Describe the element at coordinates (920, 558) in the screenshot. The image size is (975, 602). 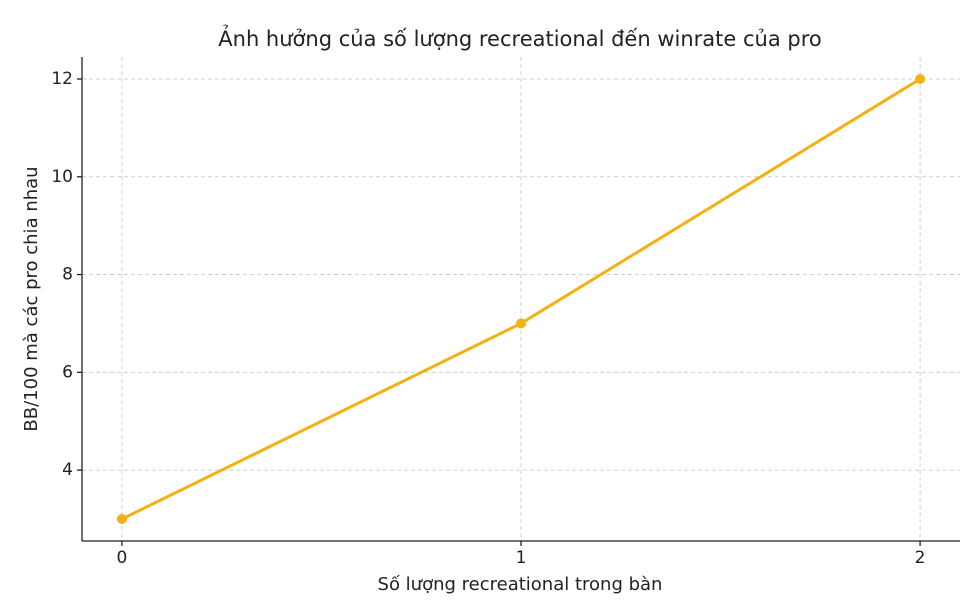
I see `x-tick-label: 2` at that location.